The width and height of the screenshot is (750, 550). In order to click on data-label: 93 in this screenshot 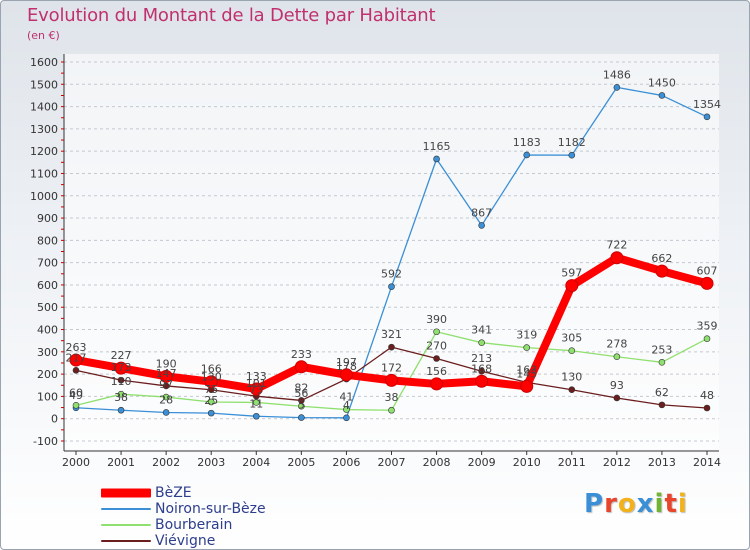, I will do `click(617, 385)`.